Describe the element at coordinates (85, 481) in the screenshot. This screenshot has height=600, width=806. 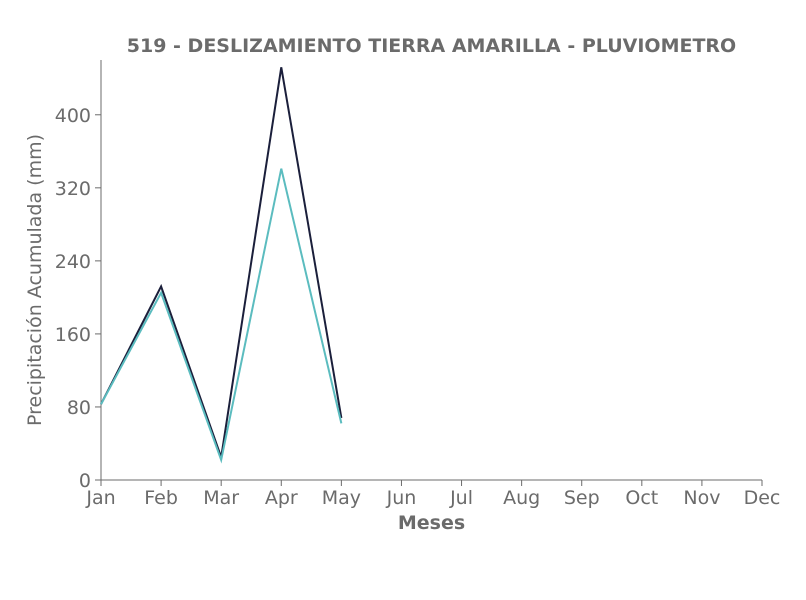
I see `y-tick-label: 0` at that location.